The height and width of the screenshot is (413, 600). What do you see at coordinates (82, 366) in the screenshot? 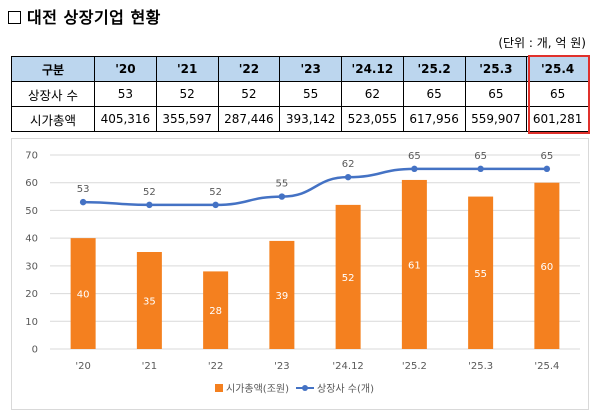
I see `x-tick-label: '20` at bounding box center [82, 366].